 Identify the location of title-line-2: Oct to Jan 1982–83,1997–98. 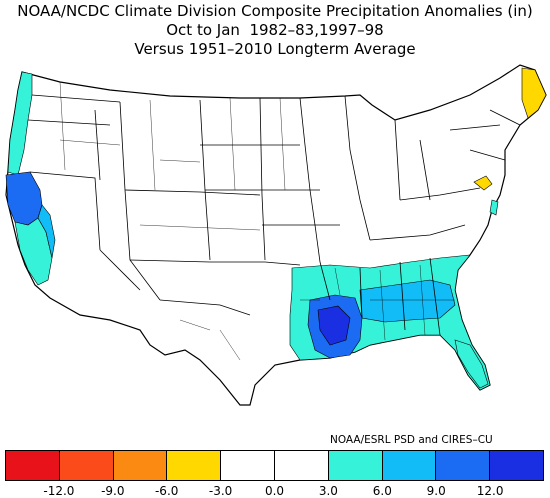
(275, 30).